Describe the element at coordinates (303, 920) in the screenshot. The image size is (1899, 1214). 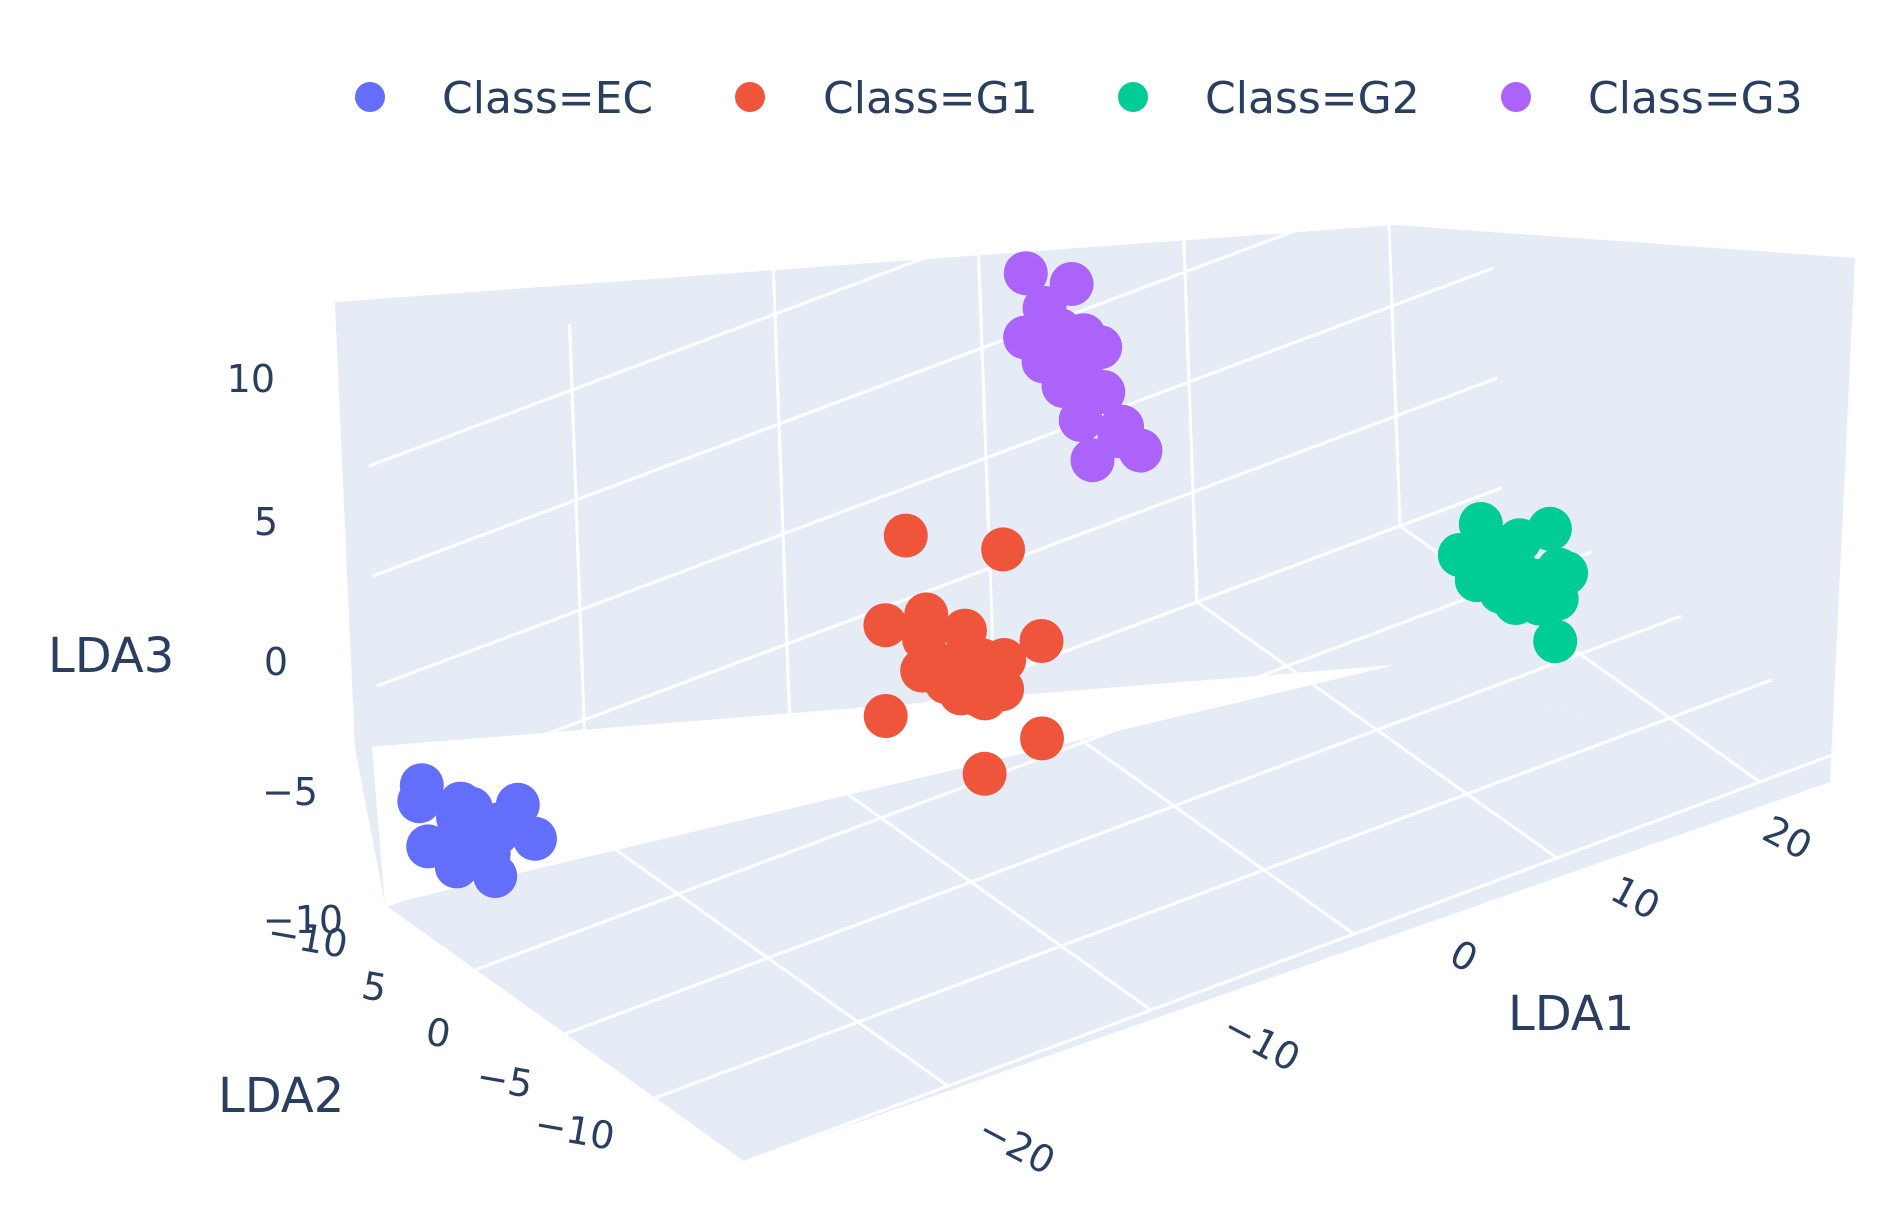
I see `z-tick-minus10: −10` at that location.